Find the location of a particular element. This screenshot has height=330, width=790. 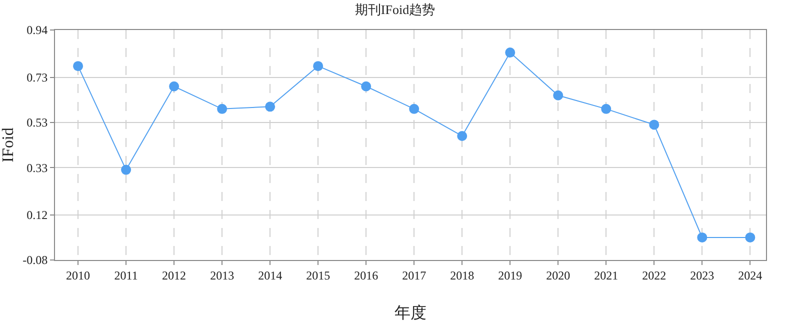

x-tick-label: 2010 is located at coordinates (78, 275).